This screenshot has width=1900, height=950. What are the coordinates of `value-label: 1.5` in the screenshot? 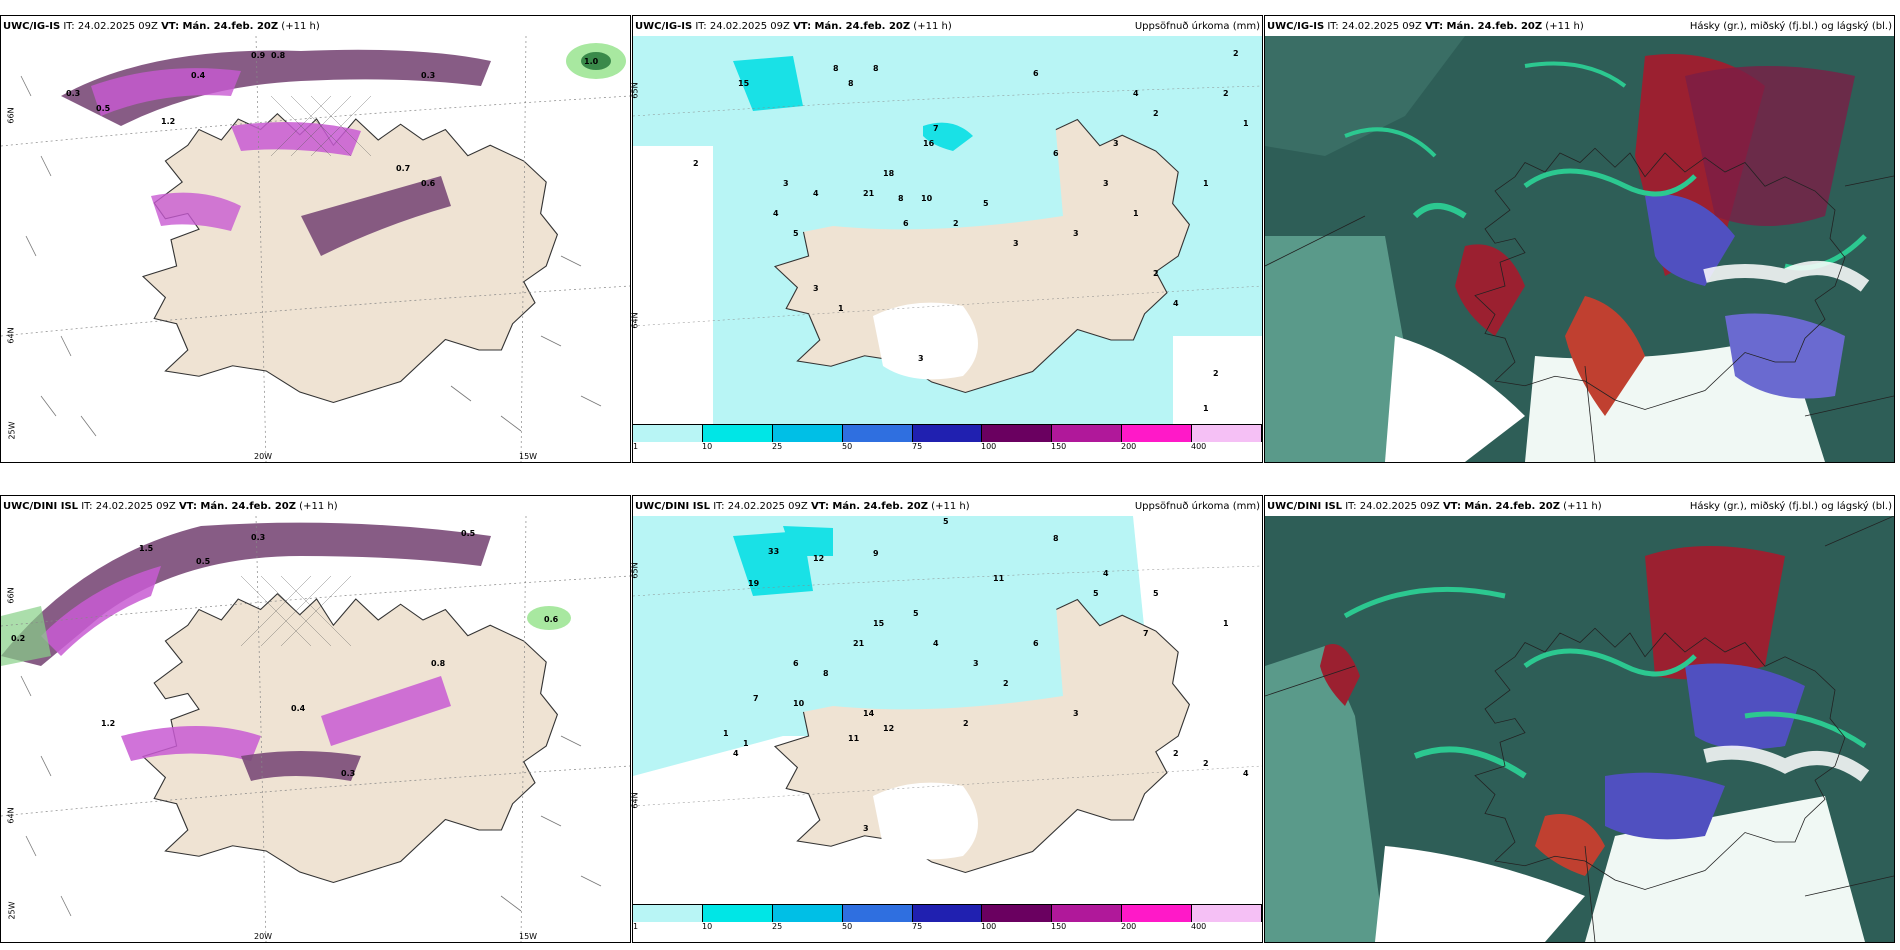 It's located at (146, 548).